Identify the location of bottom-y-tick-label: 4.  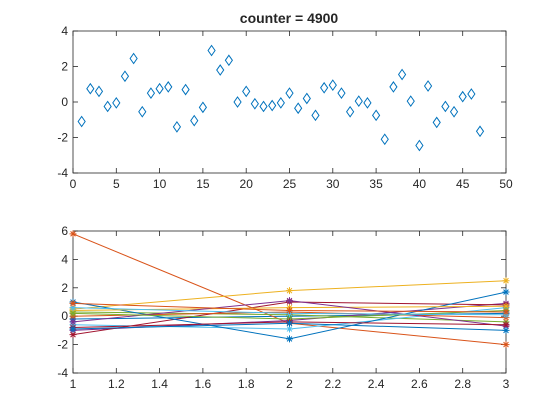
(64, 259).